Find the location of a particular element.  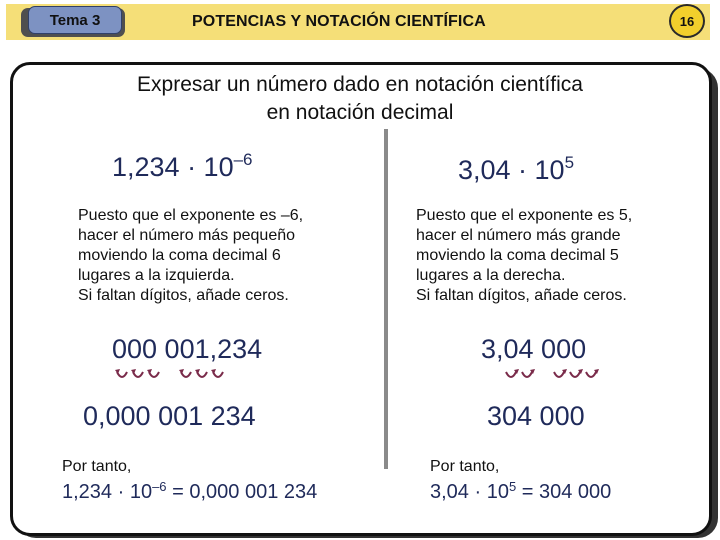

left-result-exponent: –6 is located at coordinates (159, 486).